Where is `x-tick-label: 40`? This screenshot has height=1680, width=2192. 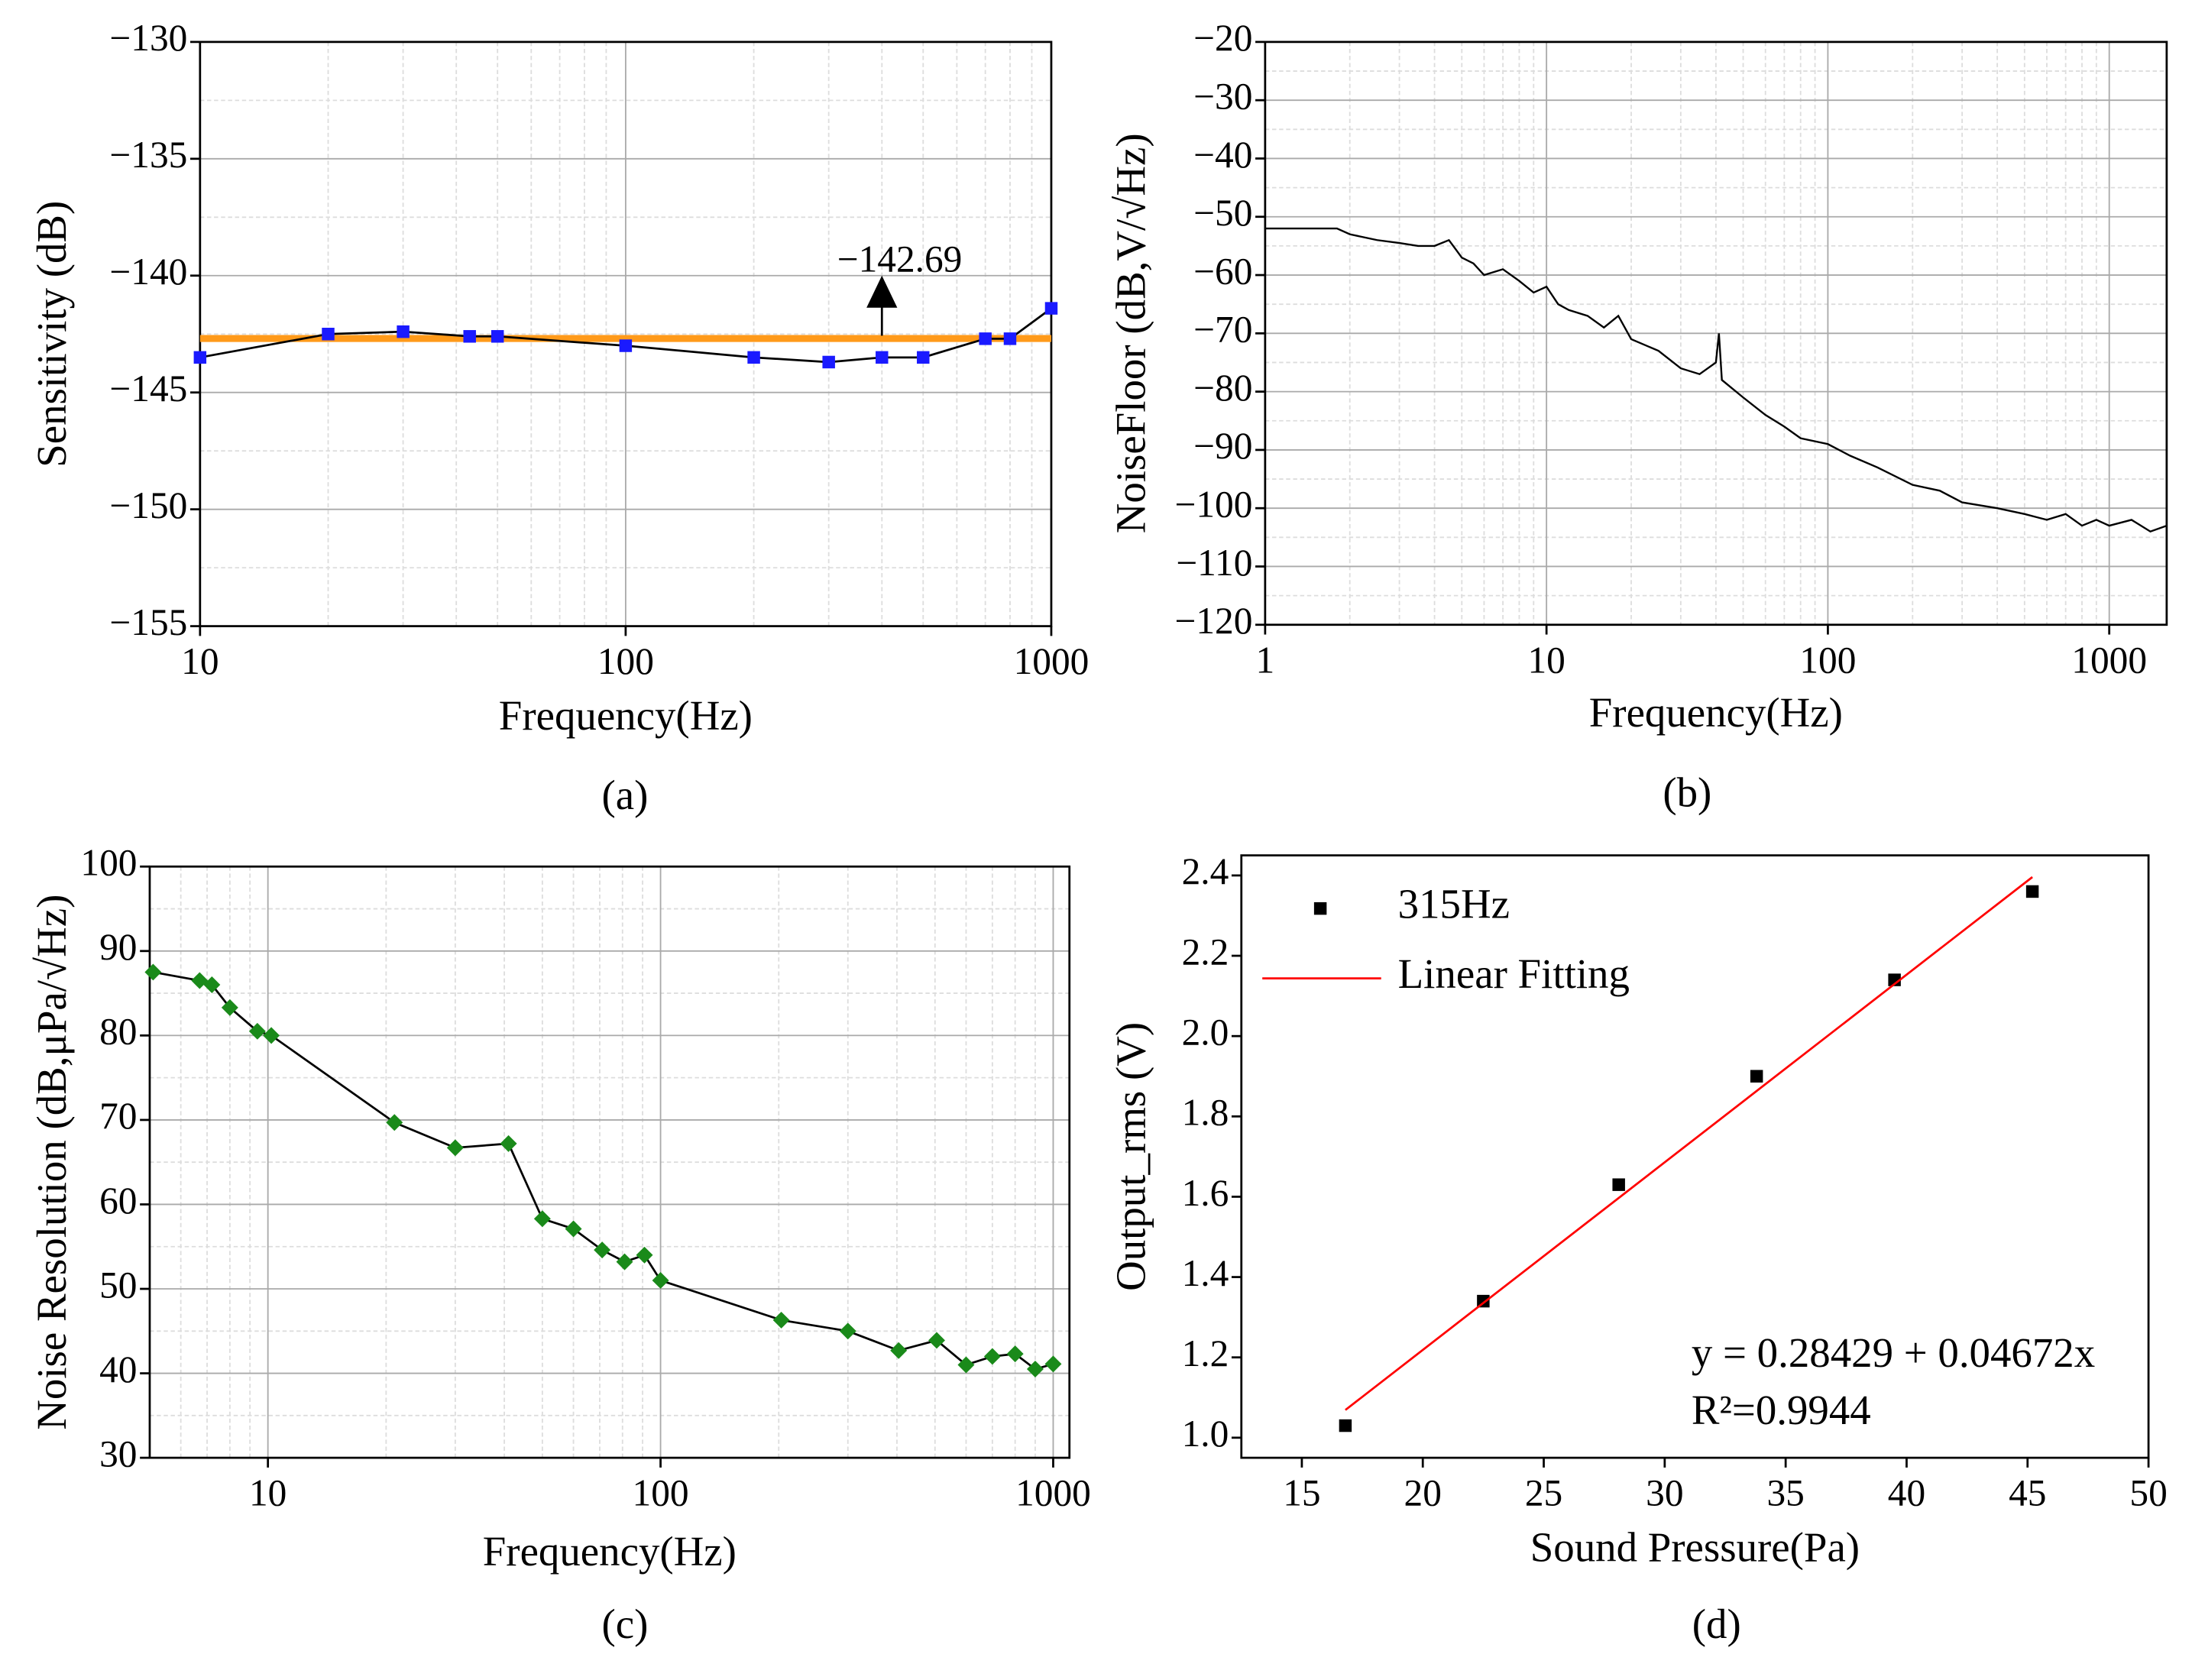 x-tick-label: 40 is located at coordinates (1906, 1493).